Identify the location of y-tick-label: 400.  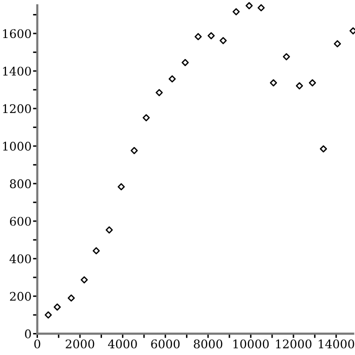
(20, 259).